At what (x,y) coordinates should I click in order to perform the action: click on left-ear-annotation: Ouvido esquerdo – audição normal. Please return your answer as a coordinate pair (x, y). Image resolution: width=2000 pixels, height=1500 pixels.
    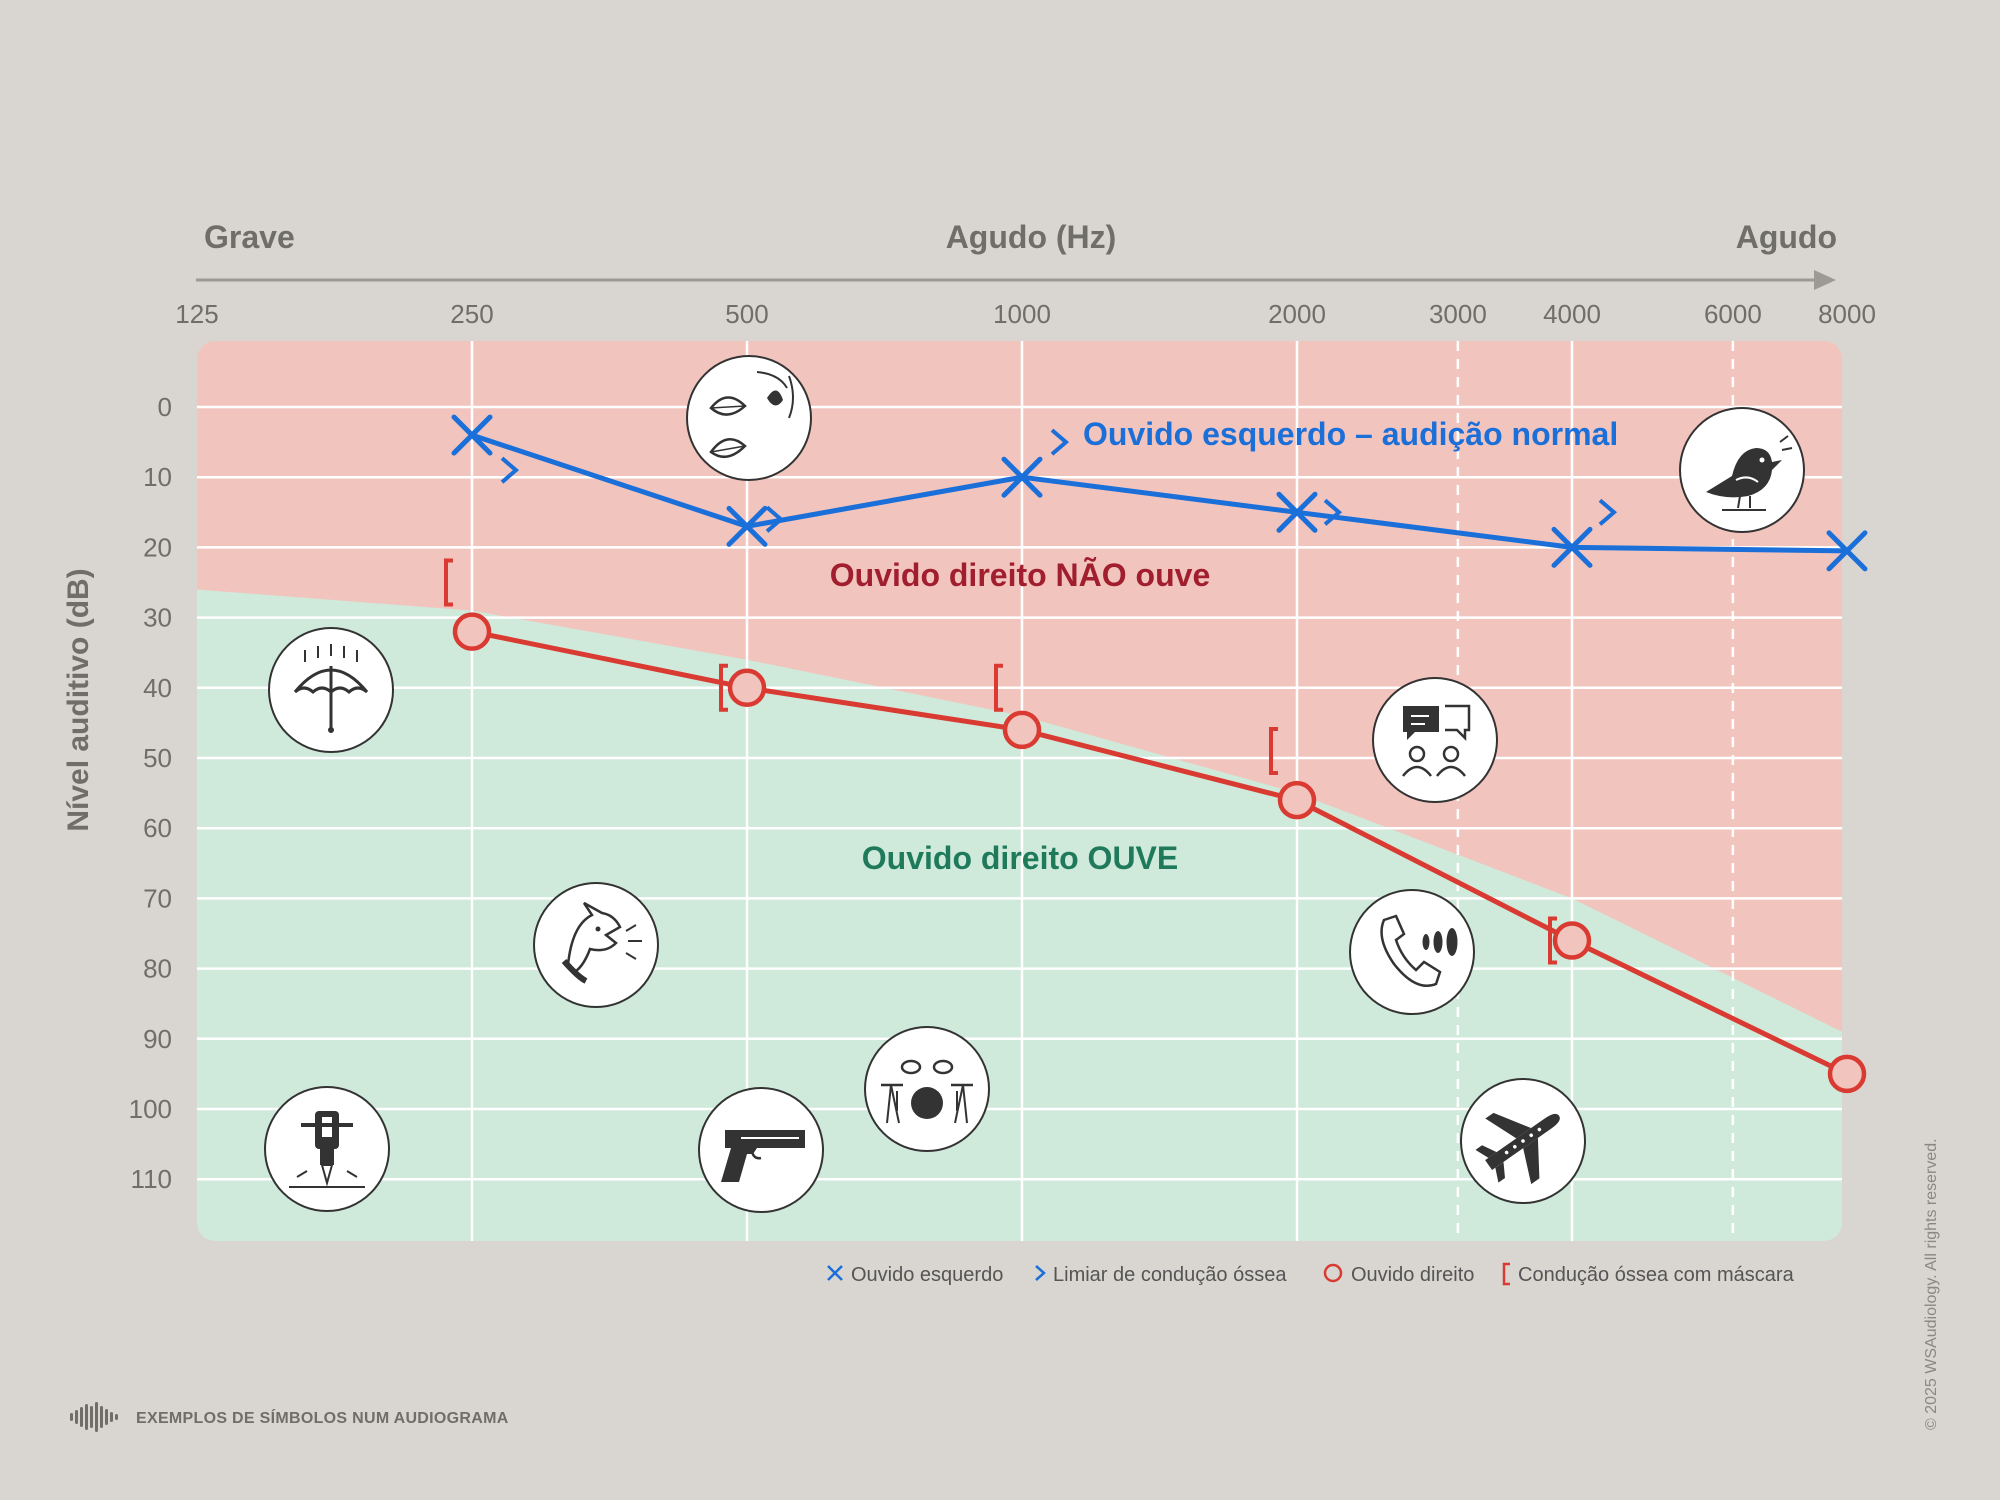
    Looking at the image, I should click on (1350, 434).